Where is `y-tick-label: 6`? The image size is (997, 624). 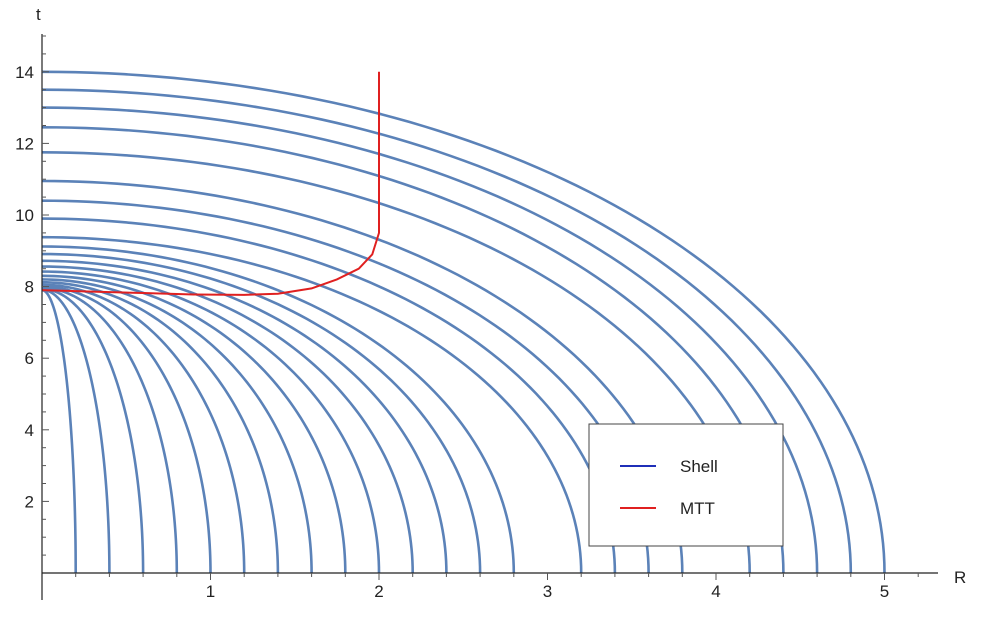 y-tick-label: 6 is located at coordinates (29, 358).